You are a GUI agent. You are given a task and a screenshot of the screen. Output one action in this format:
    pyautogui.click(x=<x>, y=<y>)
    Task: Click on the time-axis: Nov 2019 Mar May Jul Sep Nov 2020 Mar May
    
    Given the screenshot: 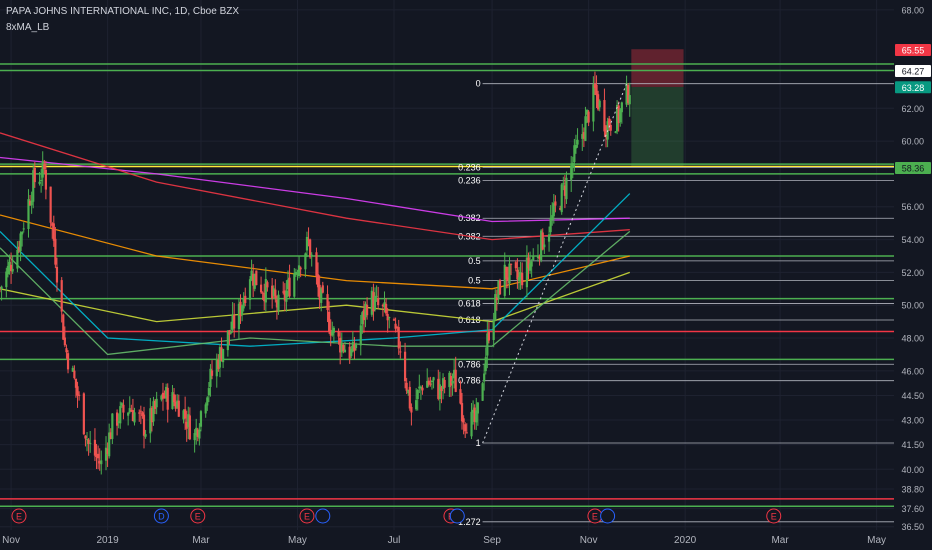 What is the action you would take?
    pyautogui.click(x=466, y=540)
    